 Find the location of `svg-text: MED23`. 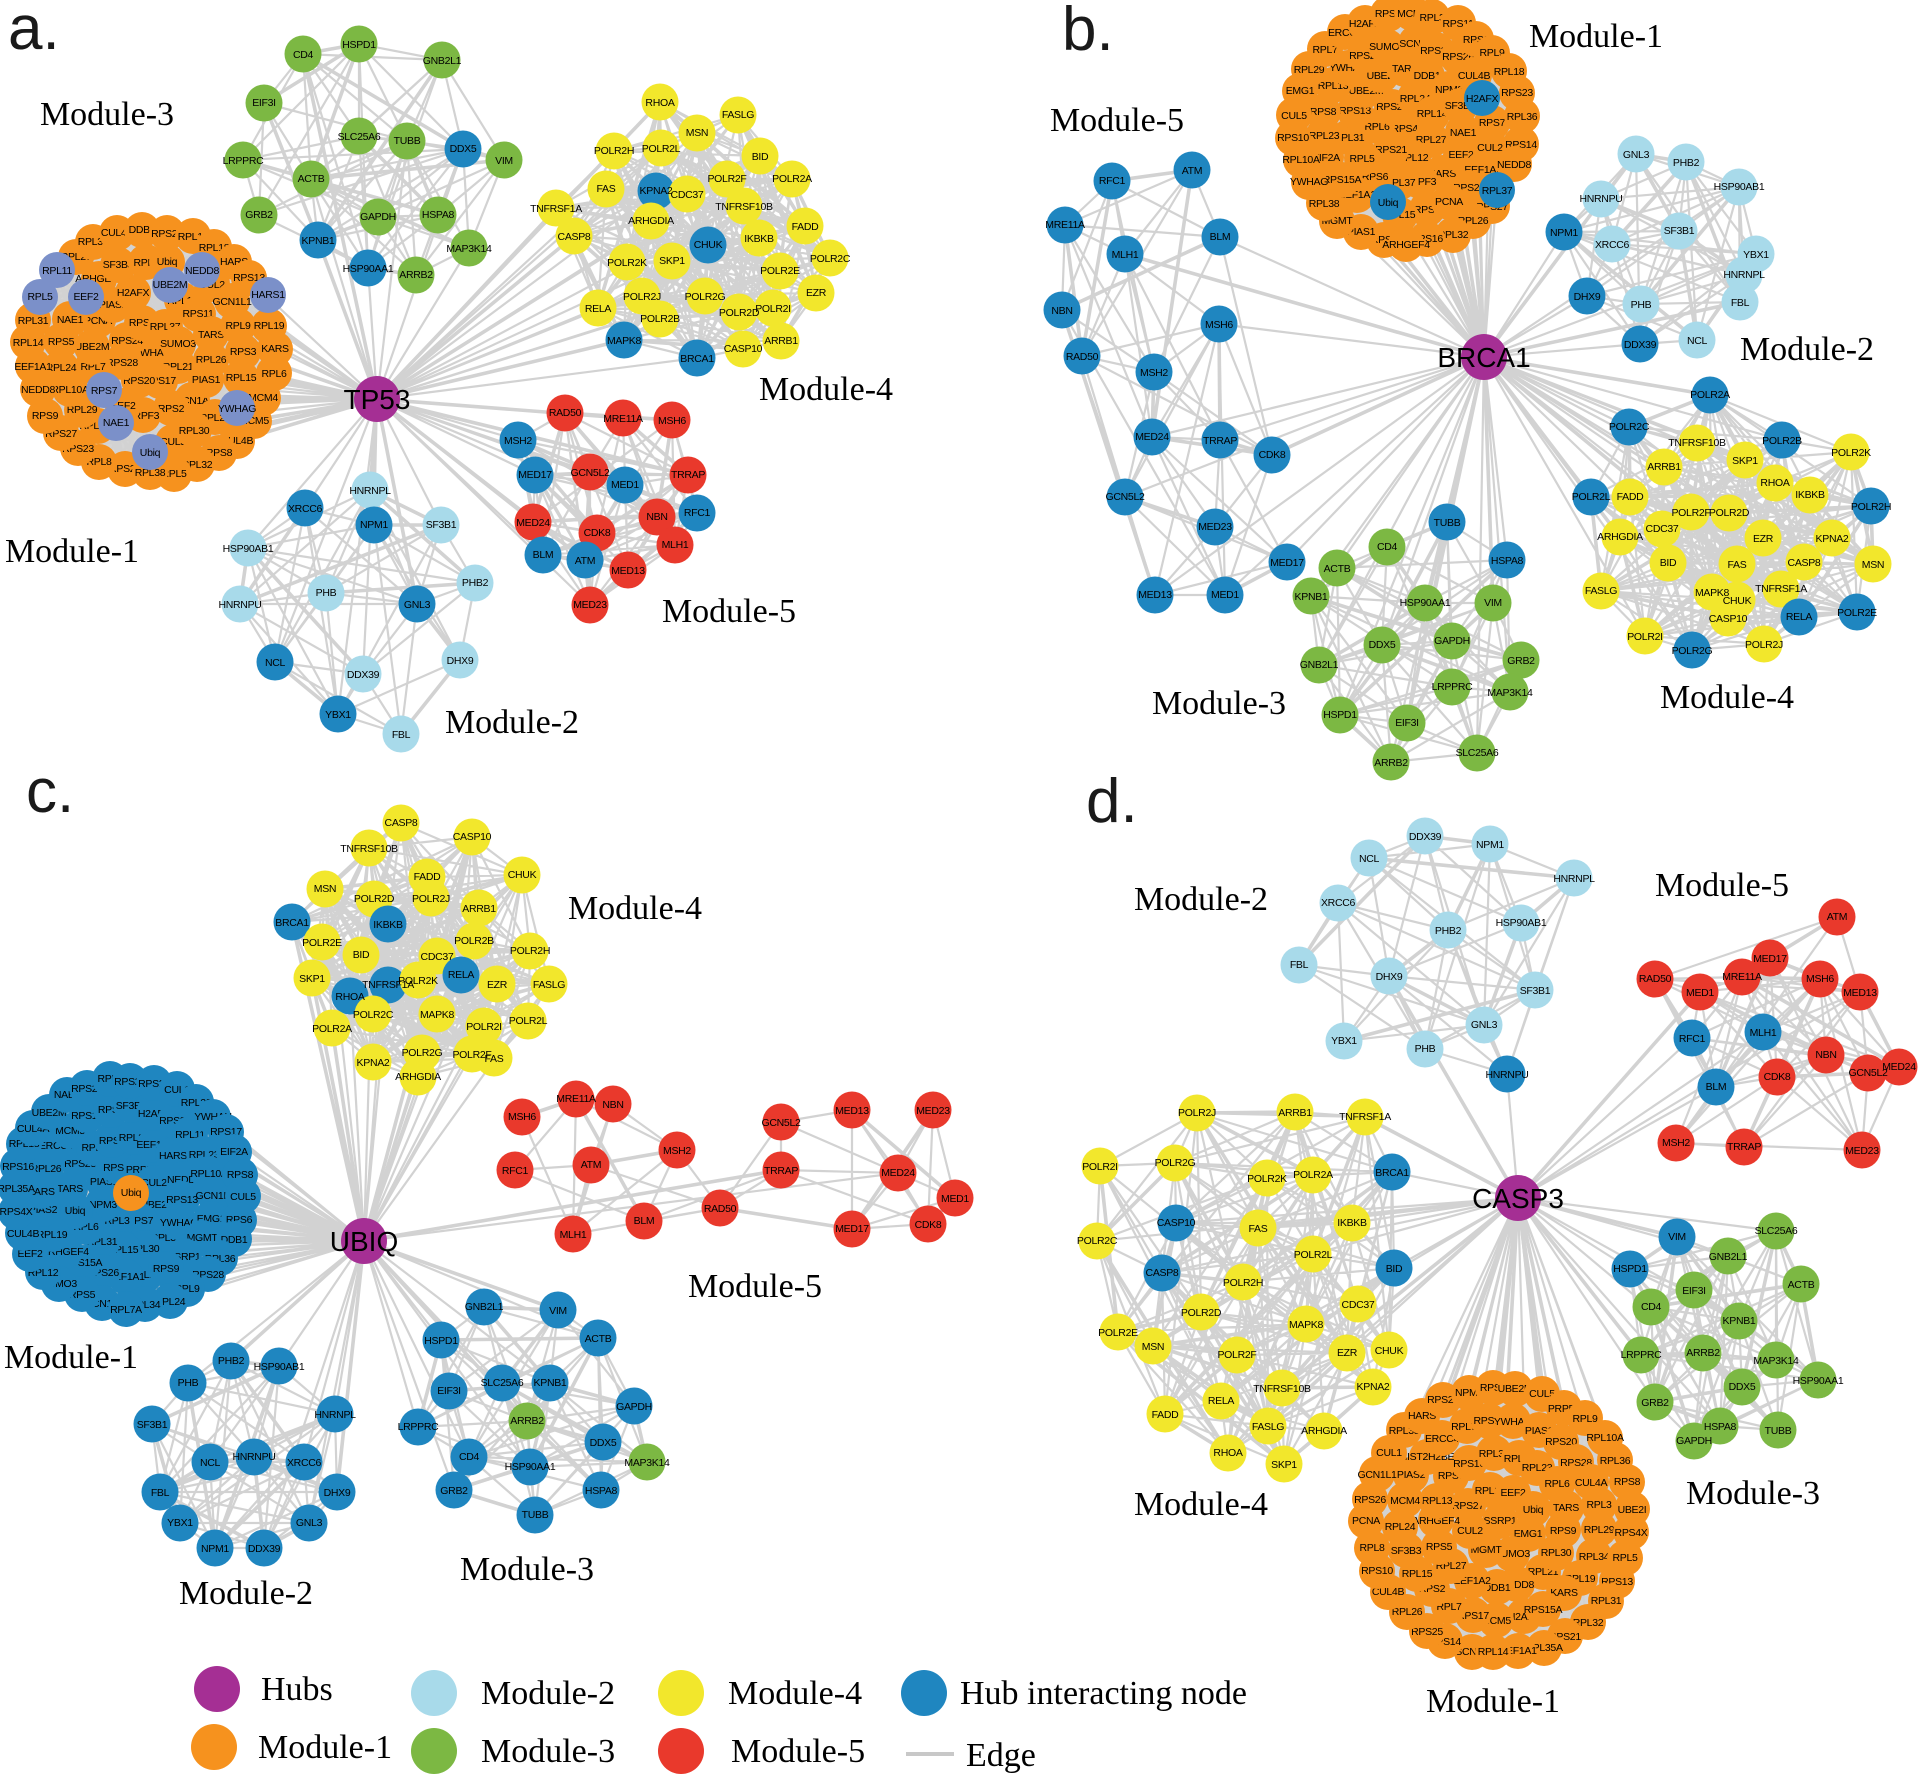

svg-text: MED23 is located at coordinates (933, 1111).